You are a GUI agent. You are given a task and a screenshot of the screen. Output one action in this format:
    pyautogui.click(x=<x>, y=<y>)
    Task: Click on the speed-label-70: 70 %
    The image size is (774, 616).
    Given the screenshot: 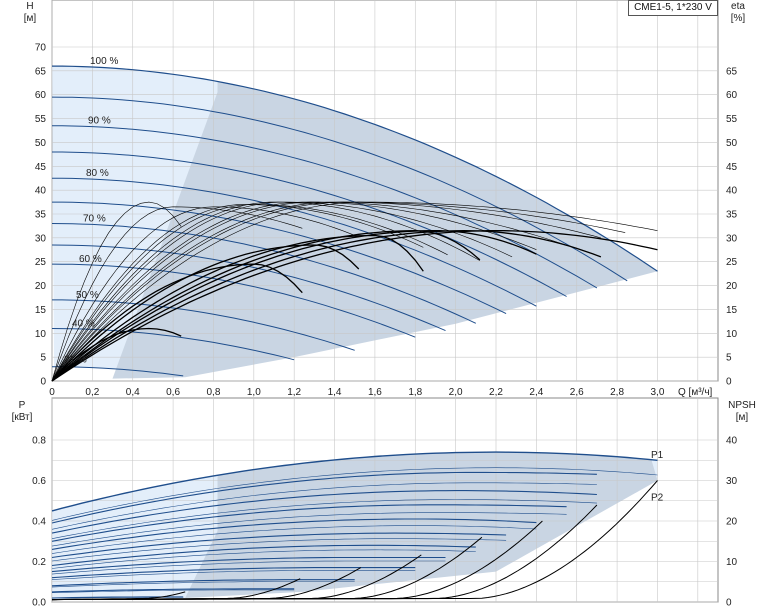 What is the action you would take?
    pyautogui.click(x=94, y=219)
    